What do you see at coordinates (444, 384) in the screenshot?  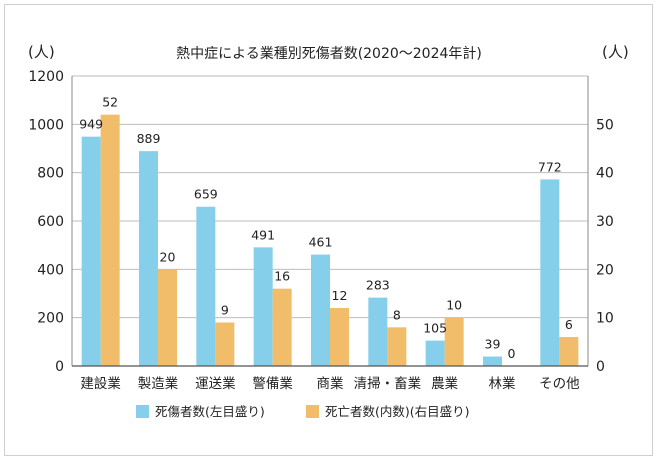 I see `x-category-label: 農業` at bounding box center [444, 384].